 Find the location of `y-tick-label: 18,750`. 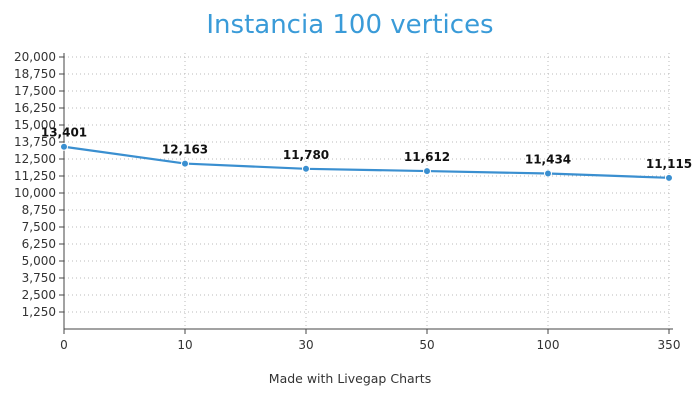

y-tick-label: 18,750 is located at coordinates (35, 74).